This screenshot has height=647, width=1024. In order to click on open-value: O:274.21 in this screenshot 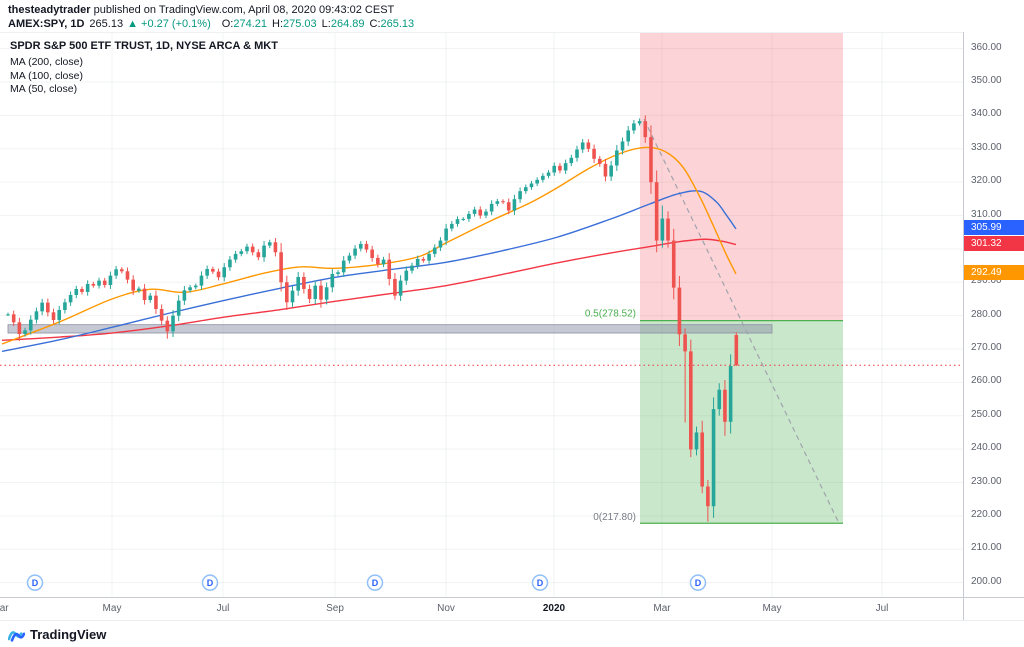, I will do `click(244, 24)`.